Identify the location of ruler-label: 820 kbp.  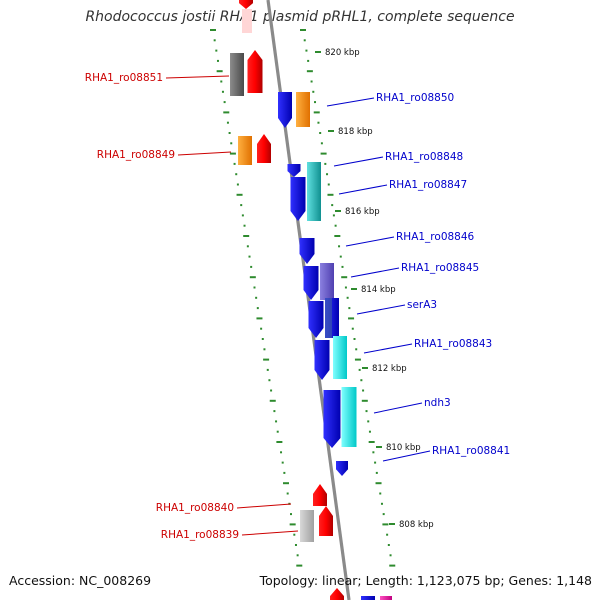
(342, 53).